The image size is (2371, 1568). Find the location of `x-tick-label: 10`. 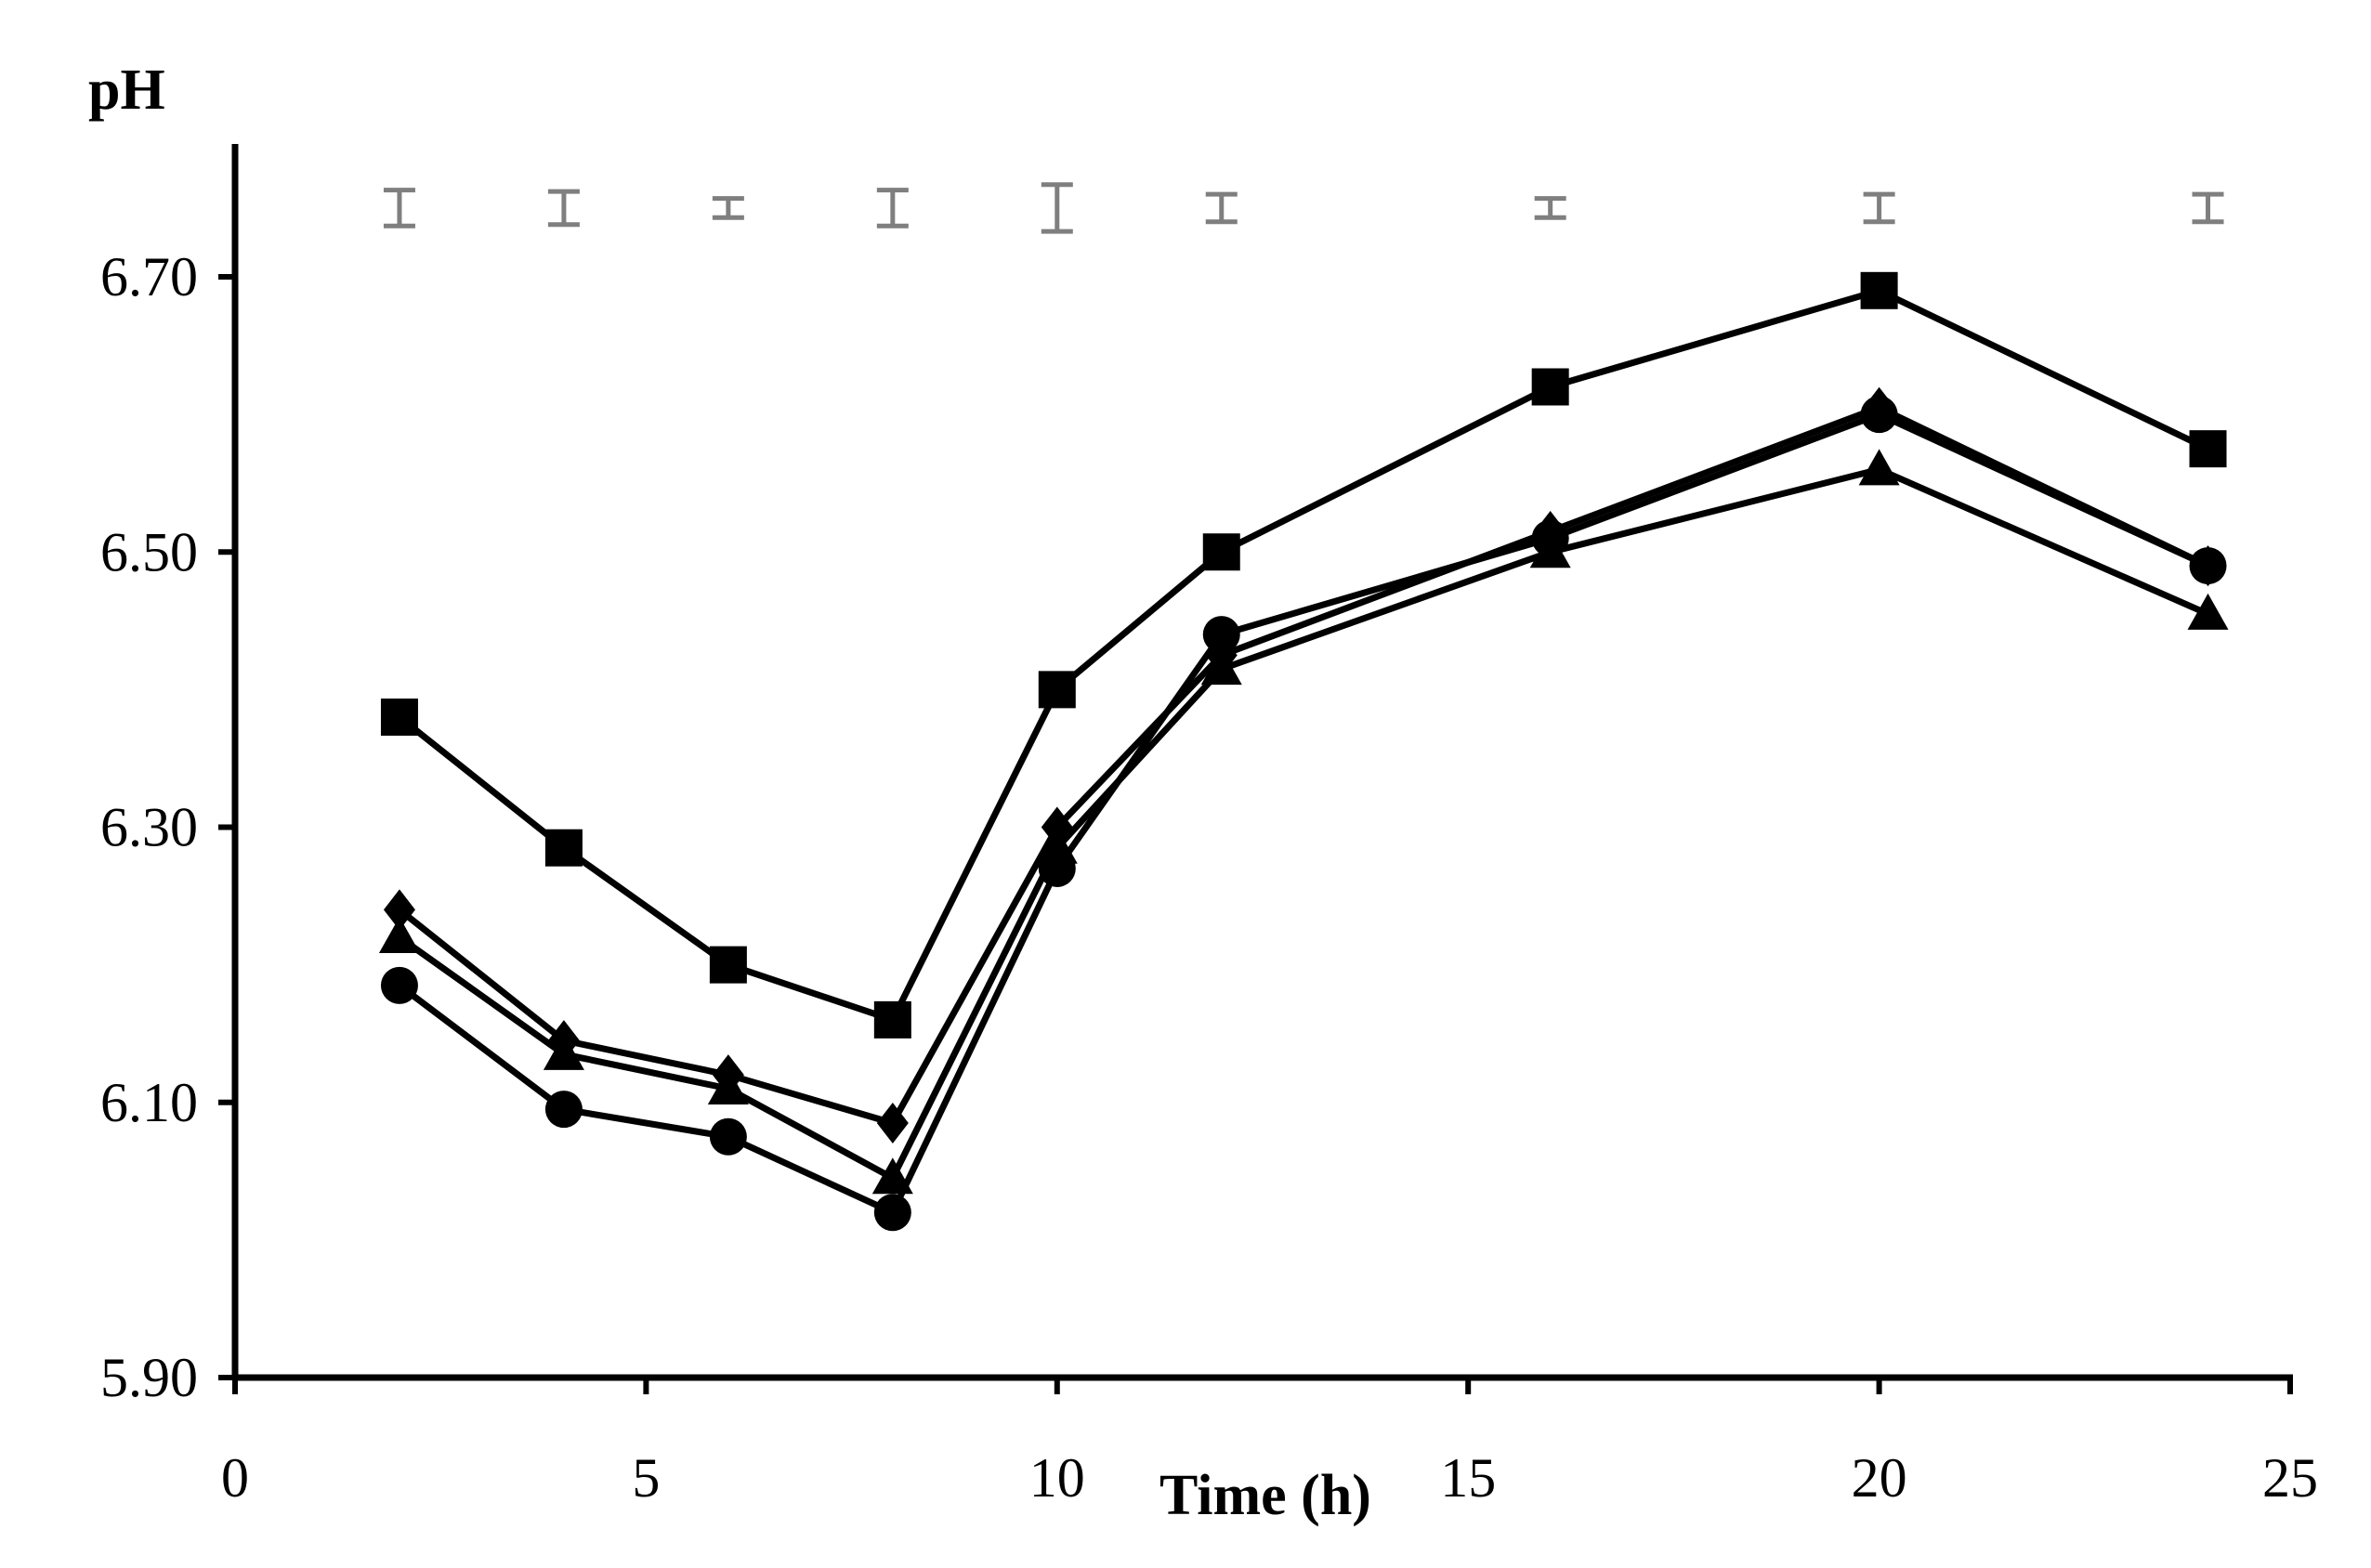

x-tick-label: 10 is located at coordinates (1057, 1478).